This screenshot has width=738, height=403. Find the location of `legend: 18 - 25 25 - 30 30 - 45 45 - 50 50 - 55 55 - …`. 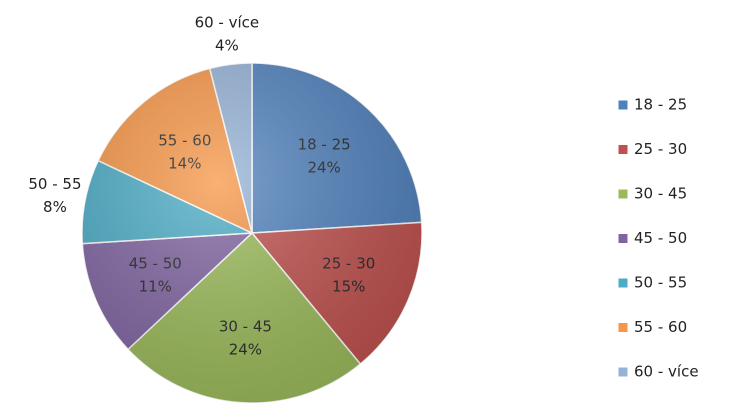

legend: 18 - 25 25 - 30 30 - 45 45 - 50 50 - 55 55 - … is located at coordinates (658, 238).